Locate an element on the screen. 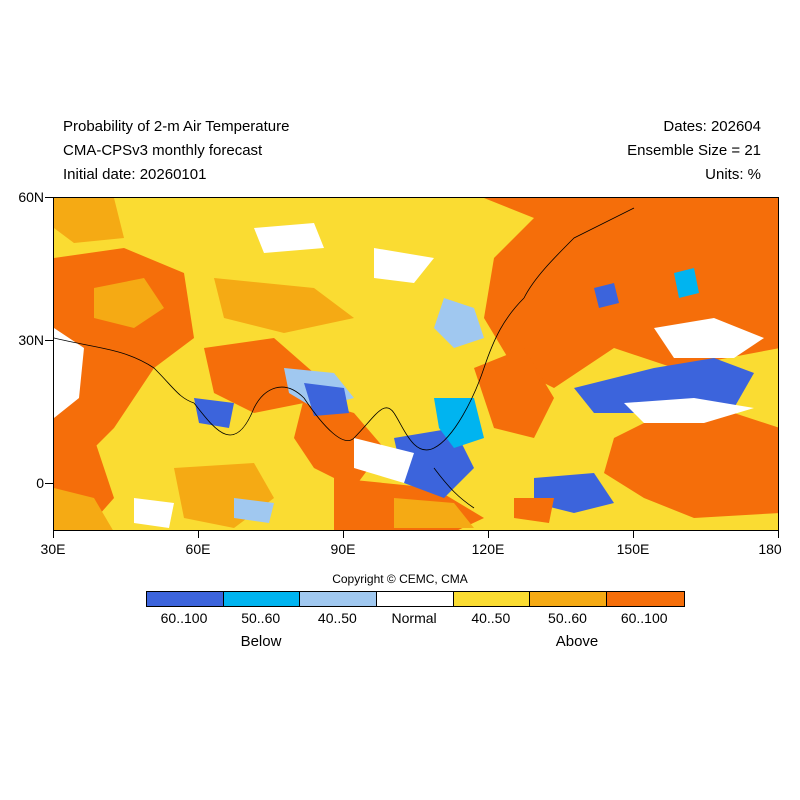 The image size is (800, 800). initial-date-label: Initial date: 20260101 is located at coordinates (135, 174).